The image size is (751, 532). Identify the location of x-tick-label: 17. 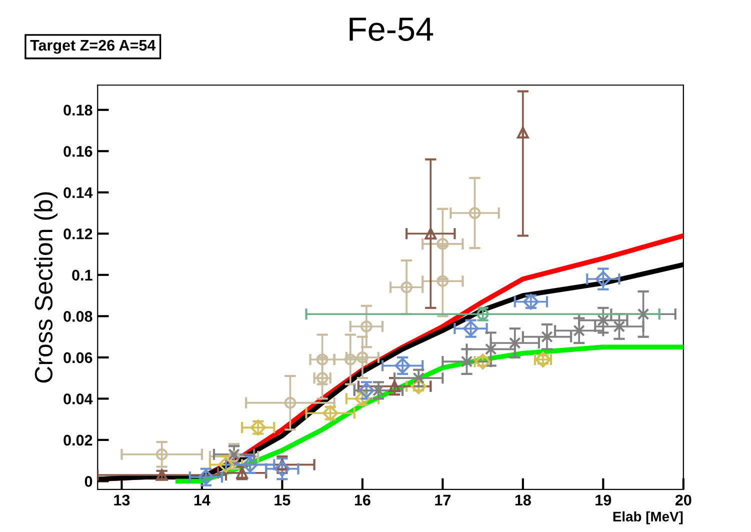
(443, 500).